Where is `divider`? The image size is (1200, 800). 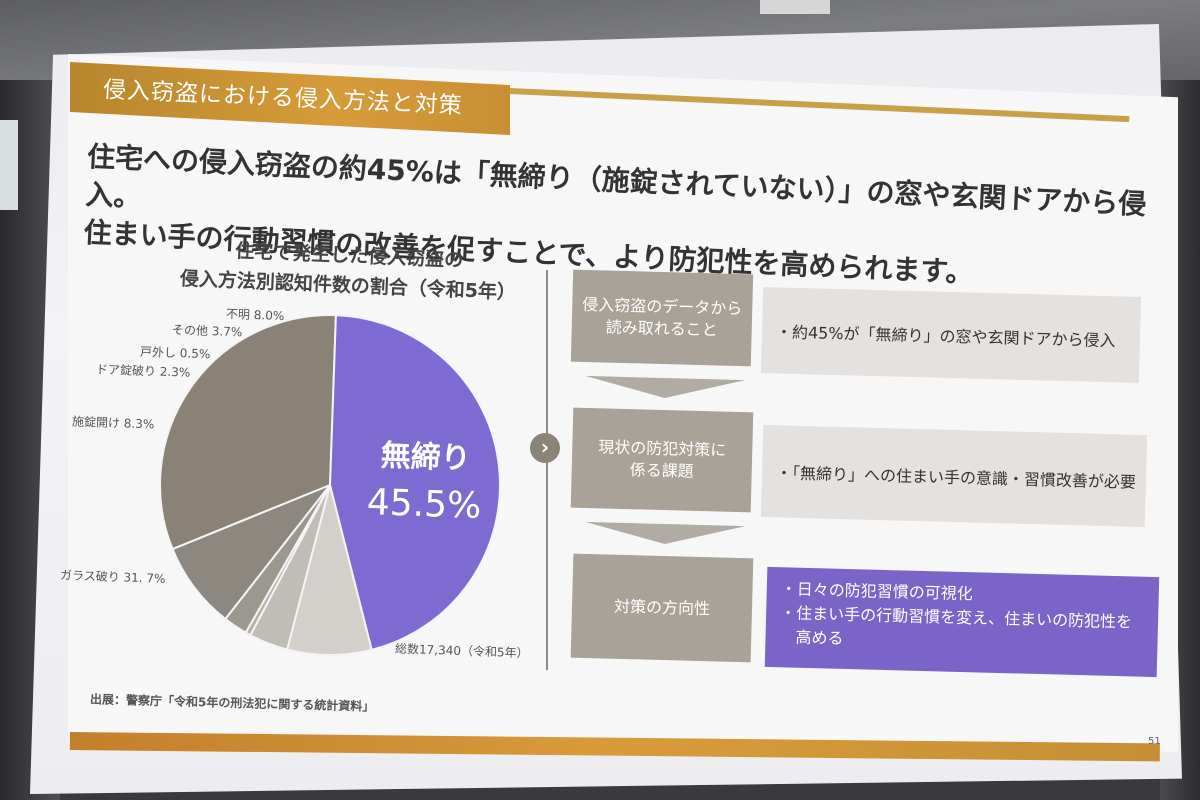
divider is located at coordinates (547, 470).